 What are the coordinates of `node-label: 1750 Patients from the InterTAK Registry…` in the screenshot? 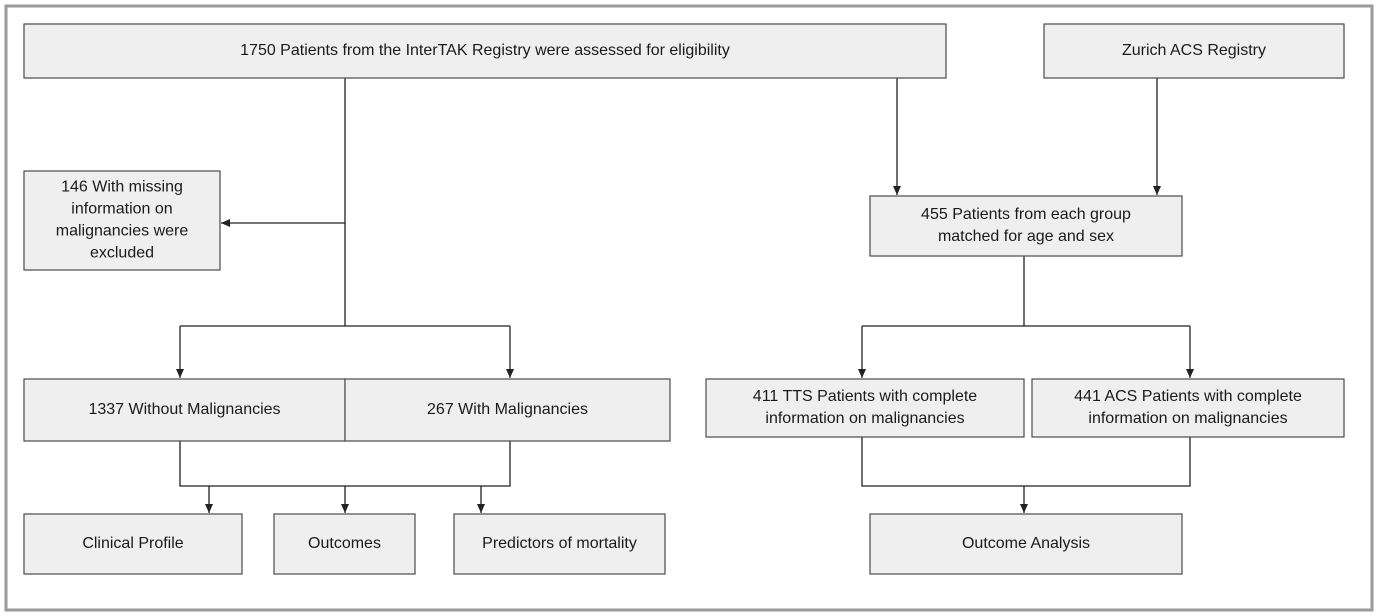 It's located at (485, 50).